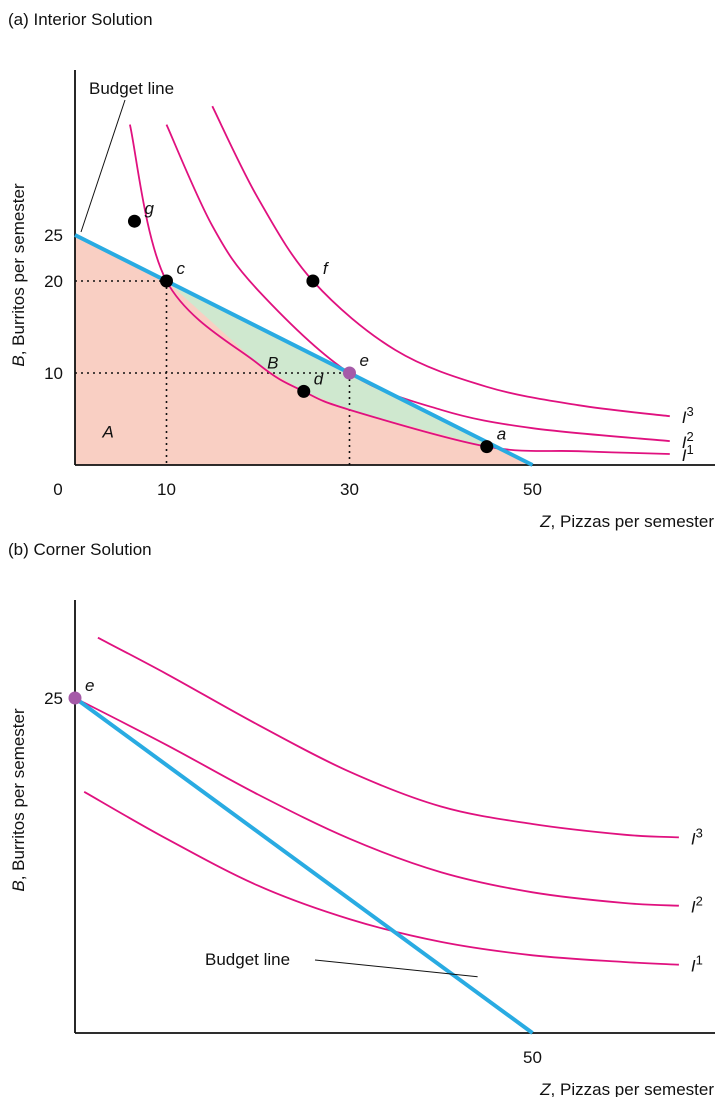  Describe the element at coordinates (166, 281) in the screenshot. I see `bundle-point-c` at that location.